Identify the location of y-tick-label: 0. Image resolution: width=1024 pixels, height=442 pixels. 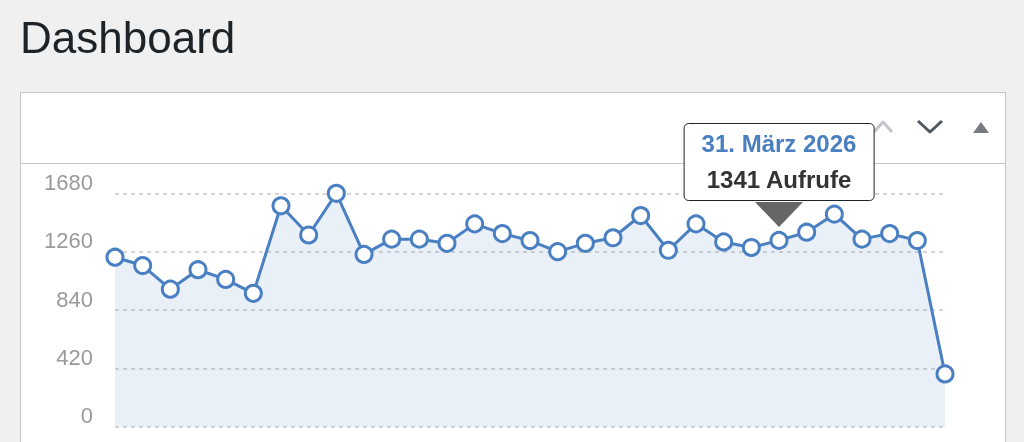
(86, 416).